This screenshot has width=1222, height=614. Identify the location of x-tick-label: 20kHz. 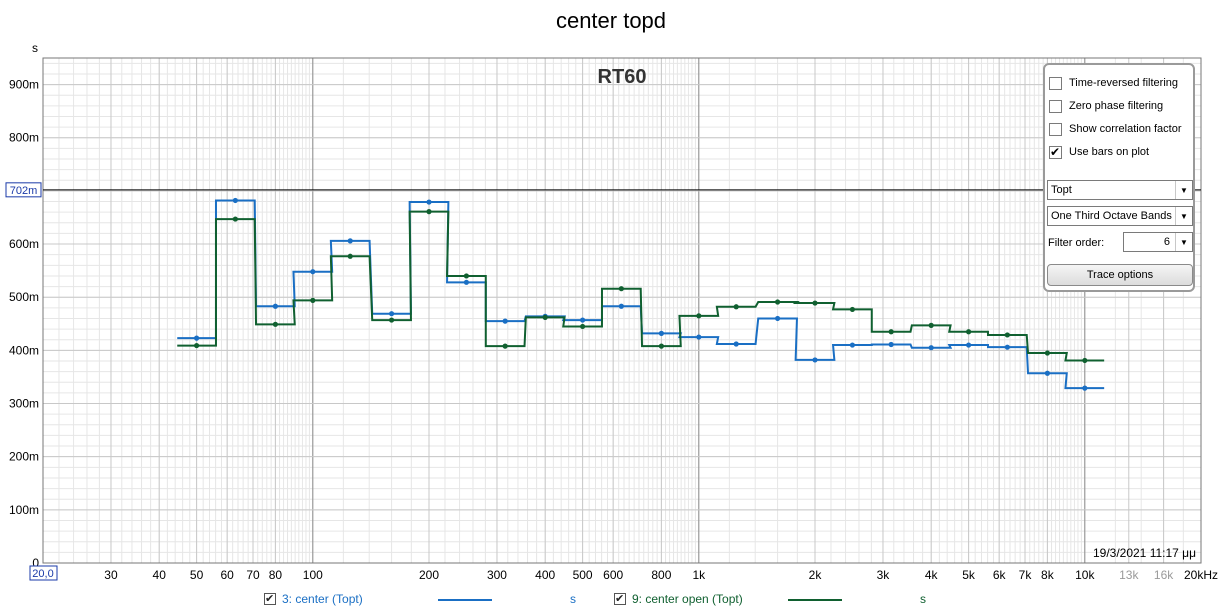
(1201, 575).